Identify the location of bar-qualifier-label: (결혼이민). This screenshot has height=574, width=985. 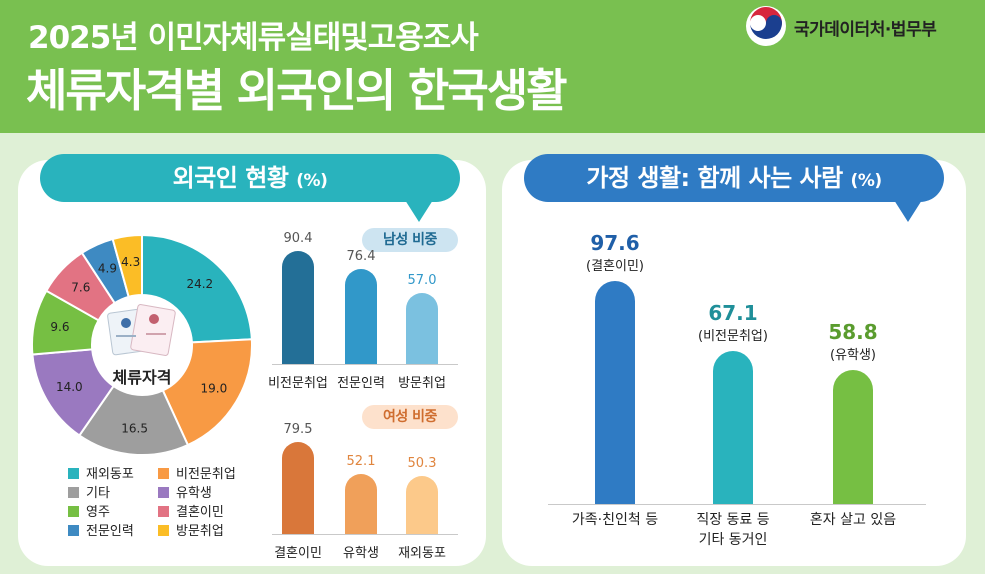
(615, 267).